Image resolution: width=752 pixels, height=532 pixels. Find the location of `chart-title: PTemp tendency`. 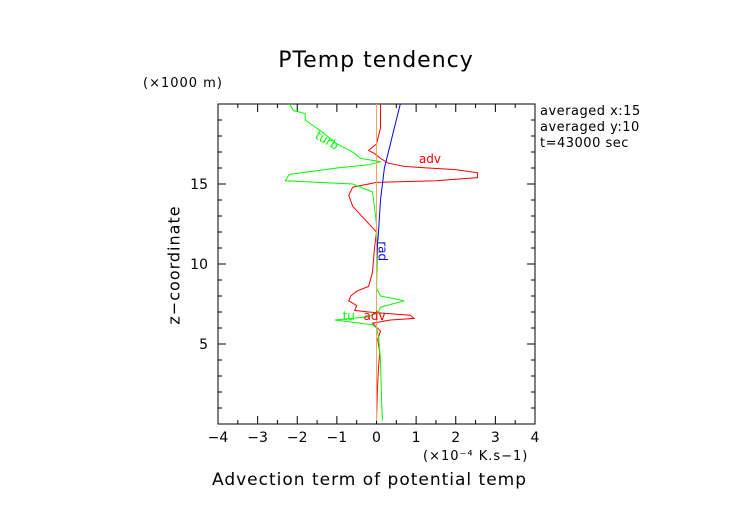

chart-title: PTemp tendency is located at coordinates (376, 60).